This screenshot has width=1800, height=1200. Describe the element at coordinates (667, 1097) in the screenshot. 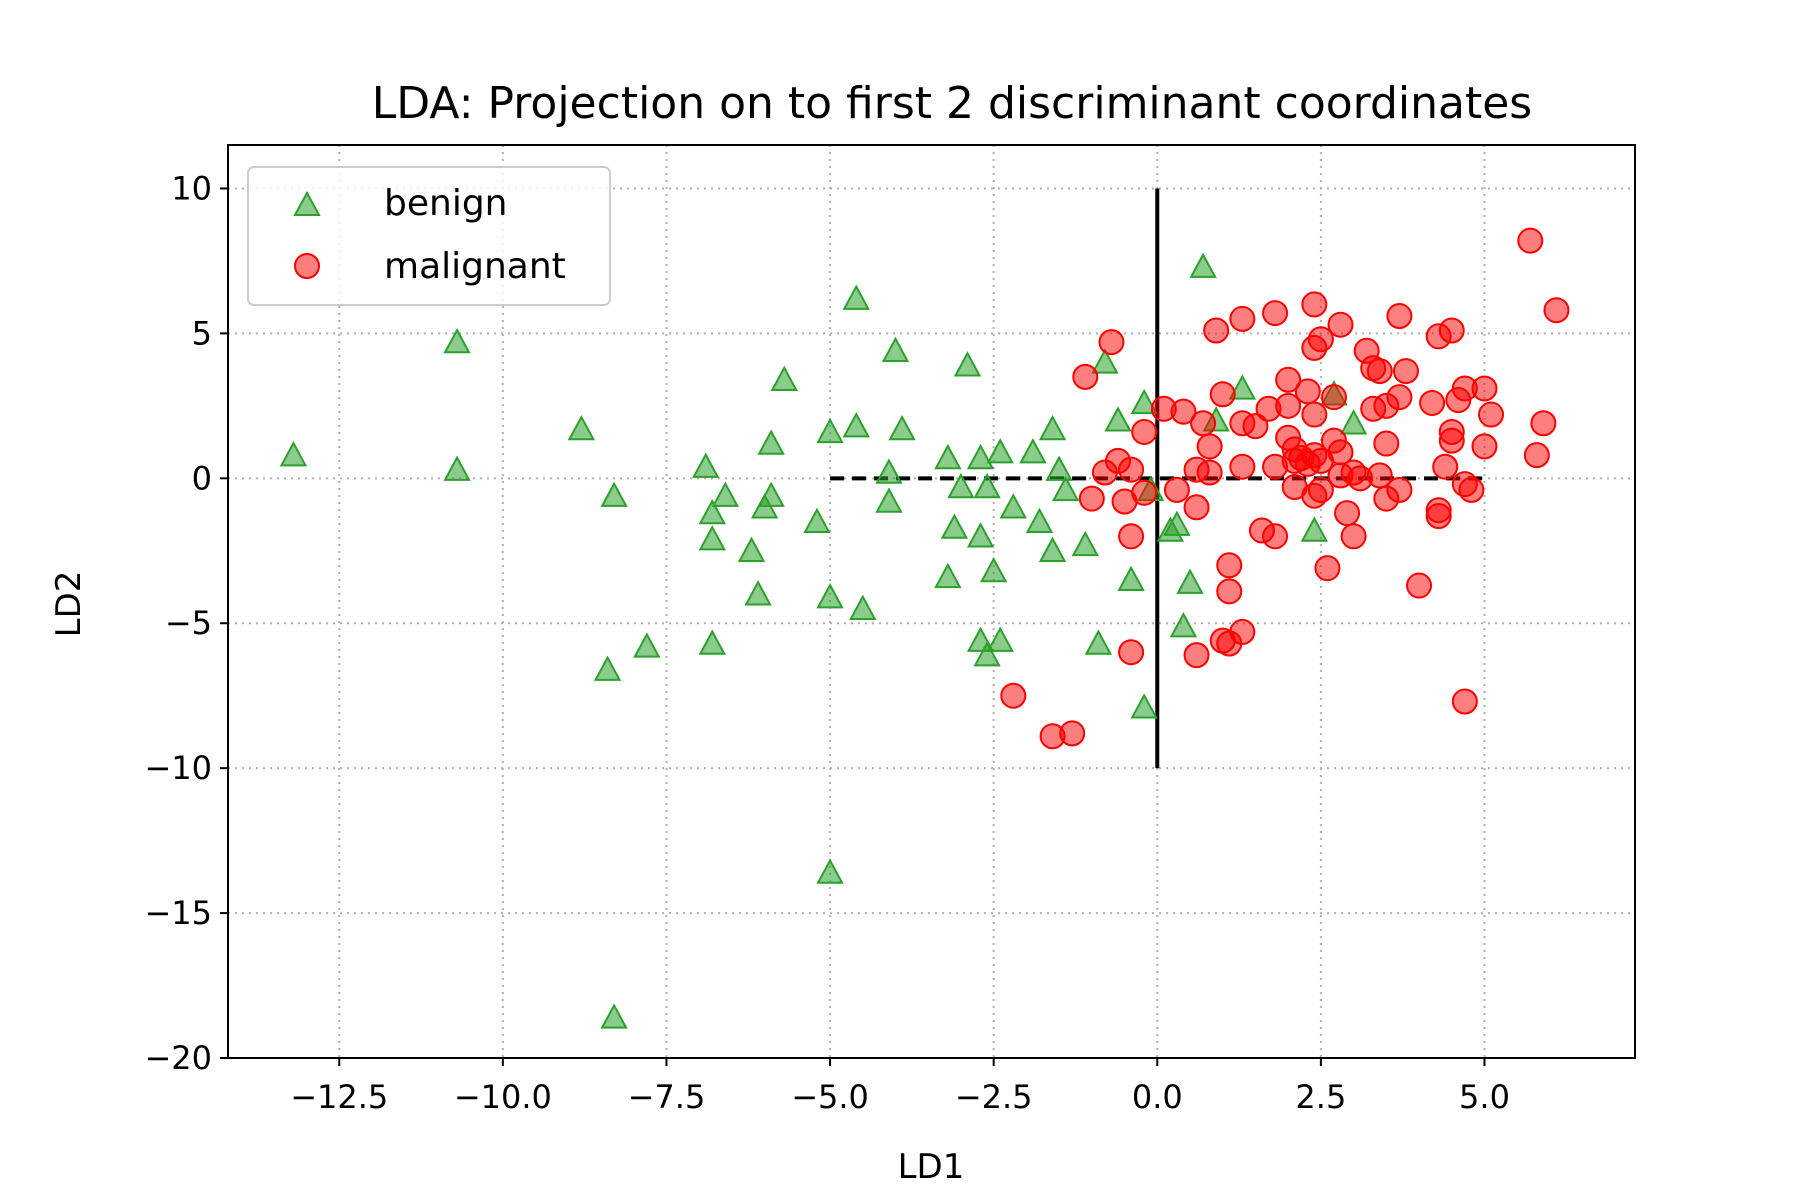

I see `x-tick-label: −7.5` at that location.